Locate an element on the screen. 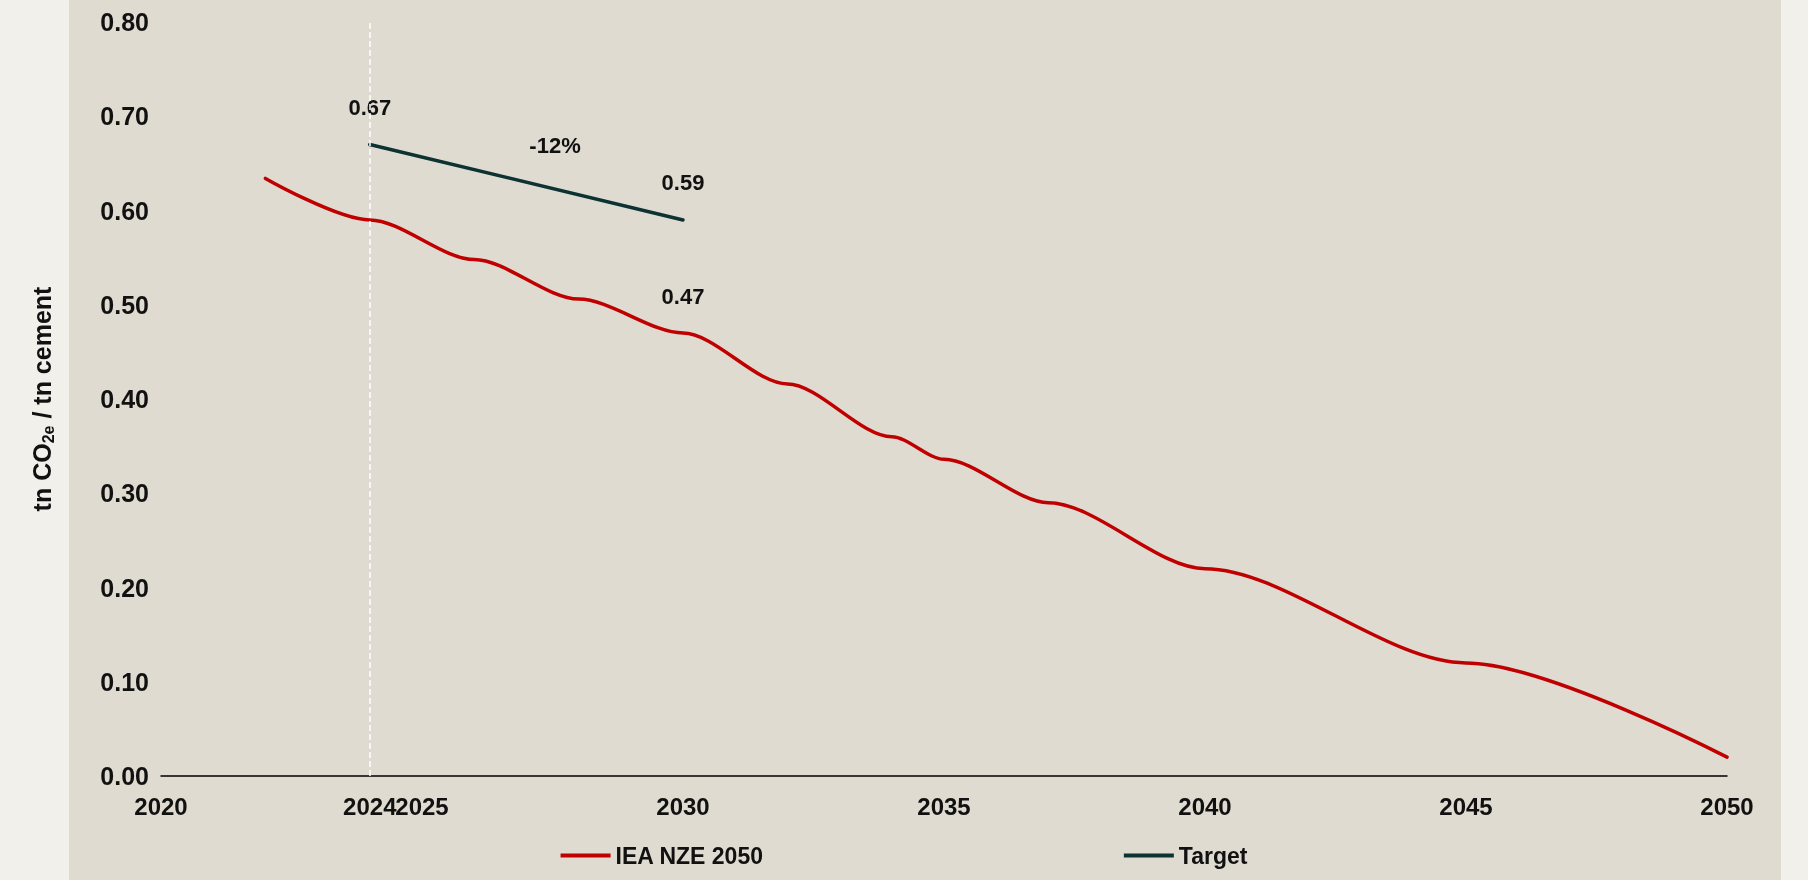  y-tick-label: 0.20 is located at coordinates (124, 587).